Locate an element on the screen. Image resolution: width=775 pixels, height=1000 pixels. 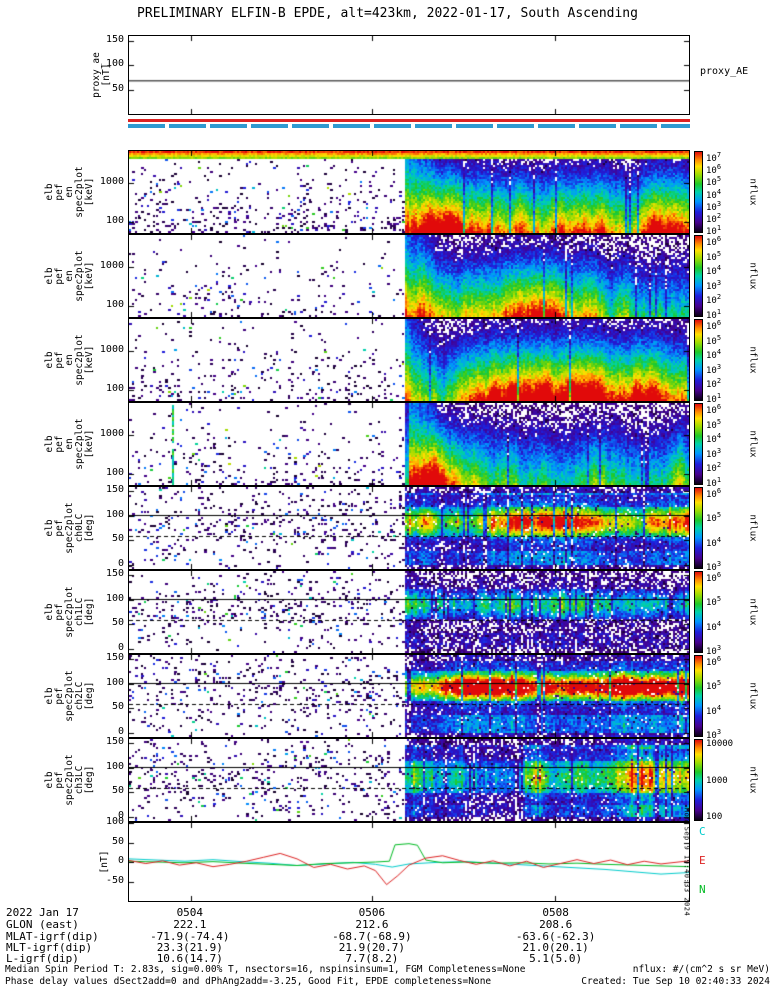
ephemeris-value: 10.6(14.7) is located at coordinates (189, 958).